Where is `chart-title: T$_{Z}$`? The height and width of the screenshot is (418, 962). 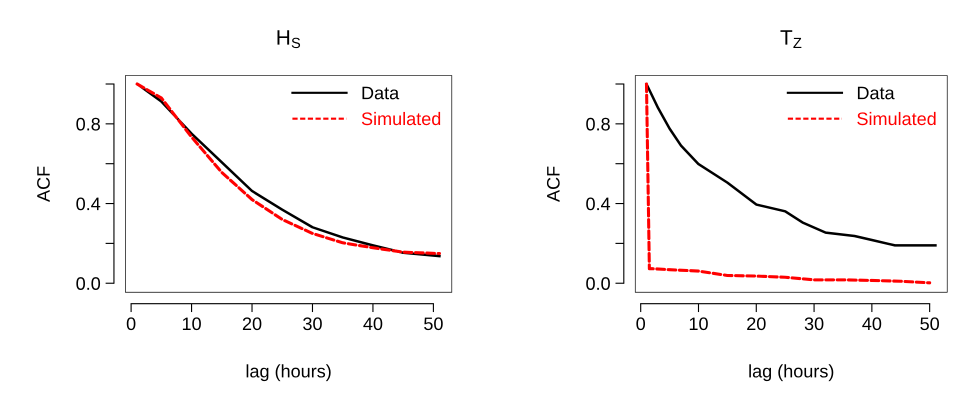 chart-title: T$_{Z}$ is located at coordinates (791, 39).